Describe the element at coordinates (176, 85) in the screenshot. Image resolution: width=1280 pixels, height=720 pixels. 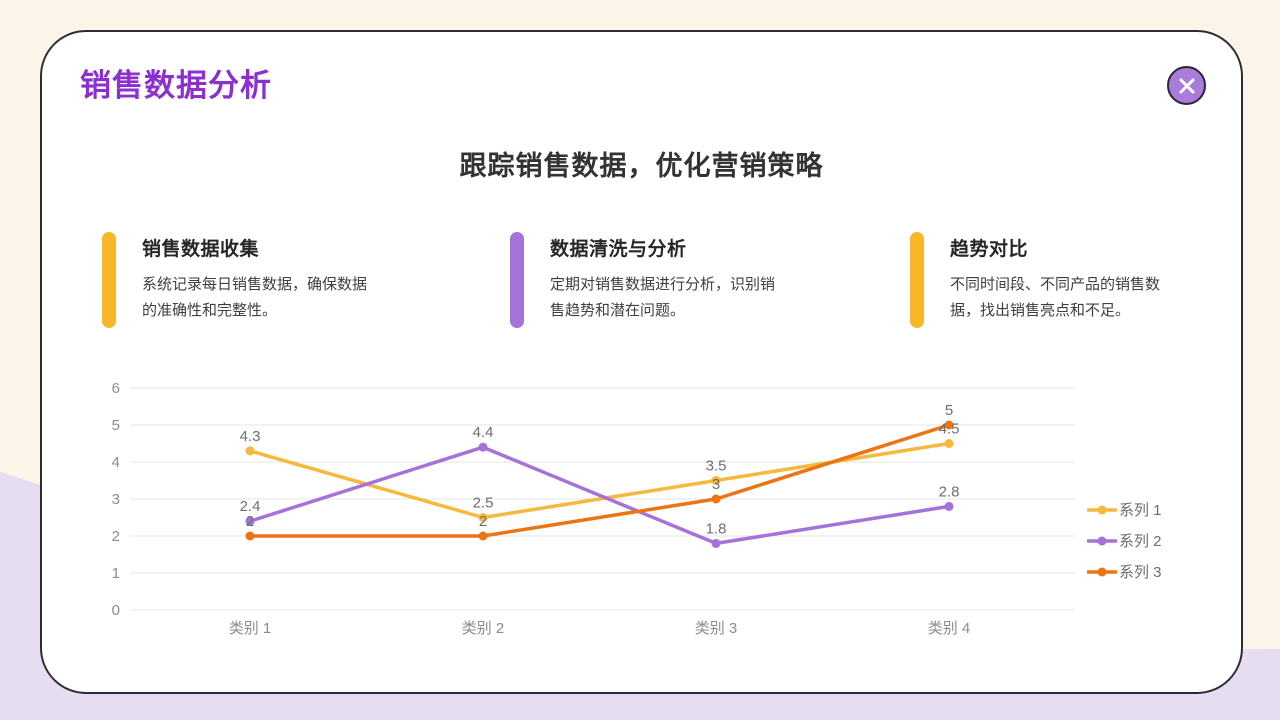
I see `page-title: 销售数据分析` at that location.